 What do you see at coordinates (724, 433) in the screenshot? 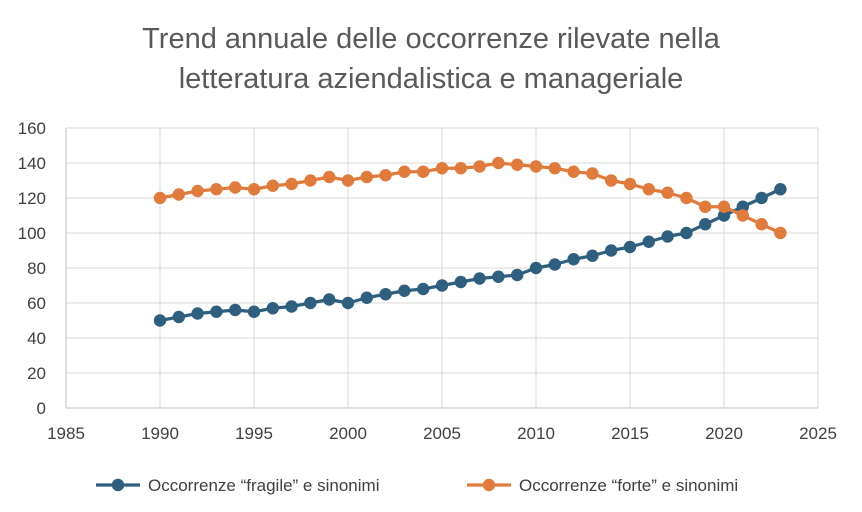
I see `x-tick-label: 2020` at bounding box center [724, 433].